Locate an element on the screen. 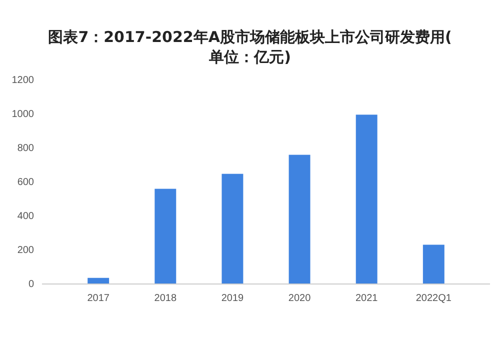  x-tick-label: 2019 is located at coordinates (232, 298).